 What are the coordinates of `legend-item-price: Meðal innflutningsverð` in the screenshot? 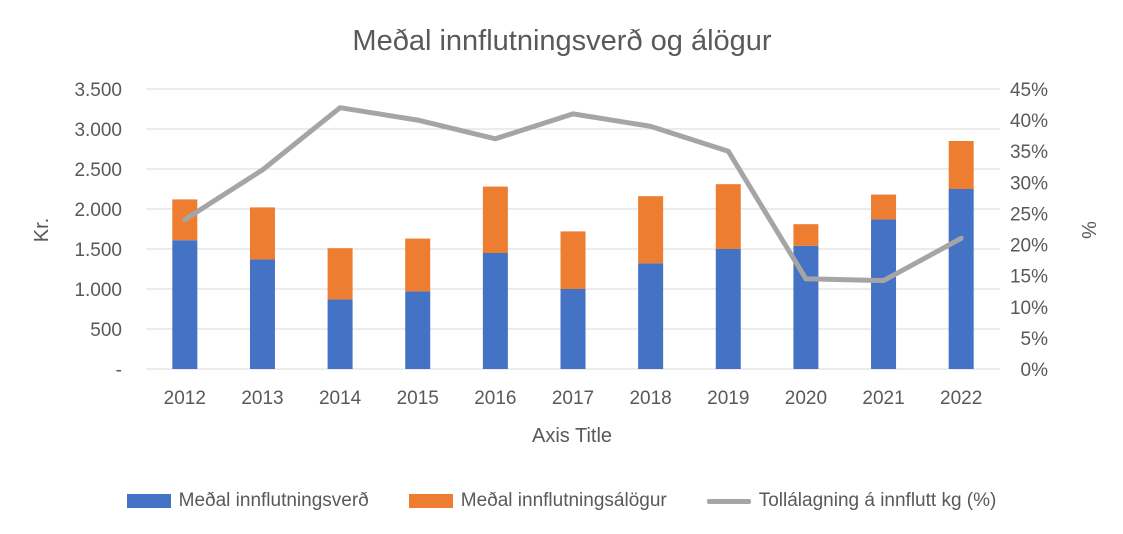 It's located at (247, 501).